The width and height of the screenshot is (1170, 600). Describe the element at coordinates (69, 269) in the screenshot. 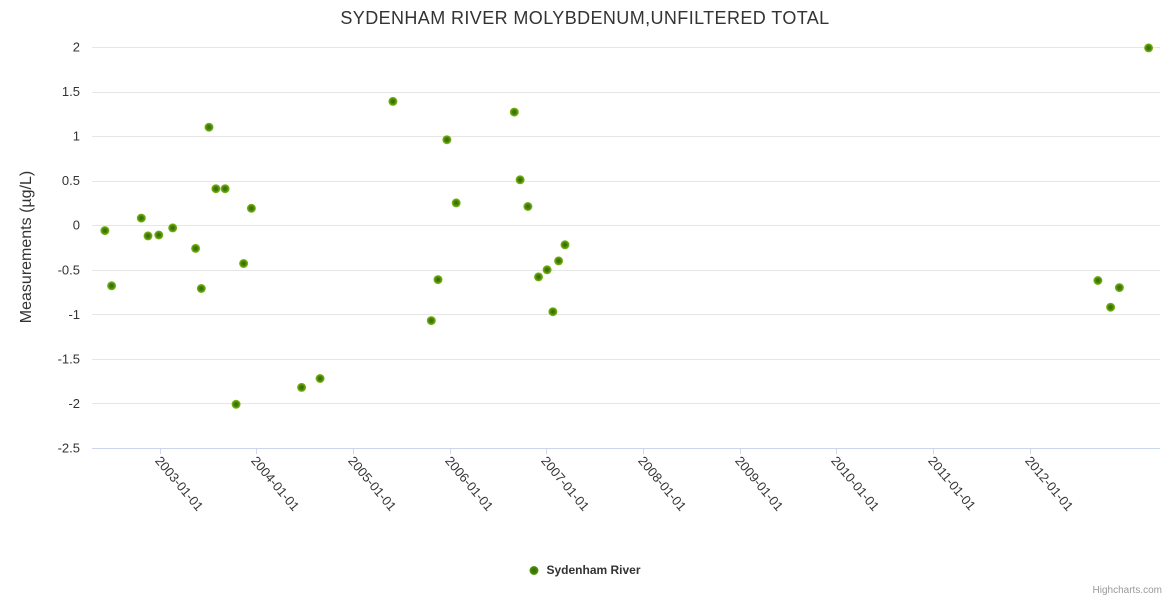

I see `y-axis-tick-label: -0.5` at that location.